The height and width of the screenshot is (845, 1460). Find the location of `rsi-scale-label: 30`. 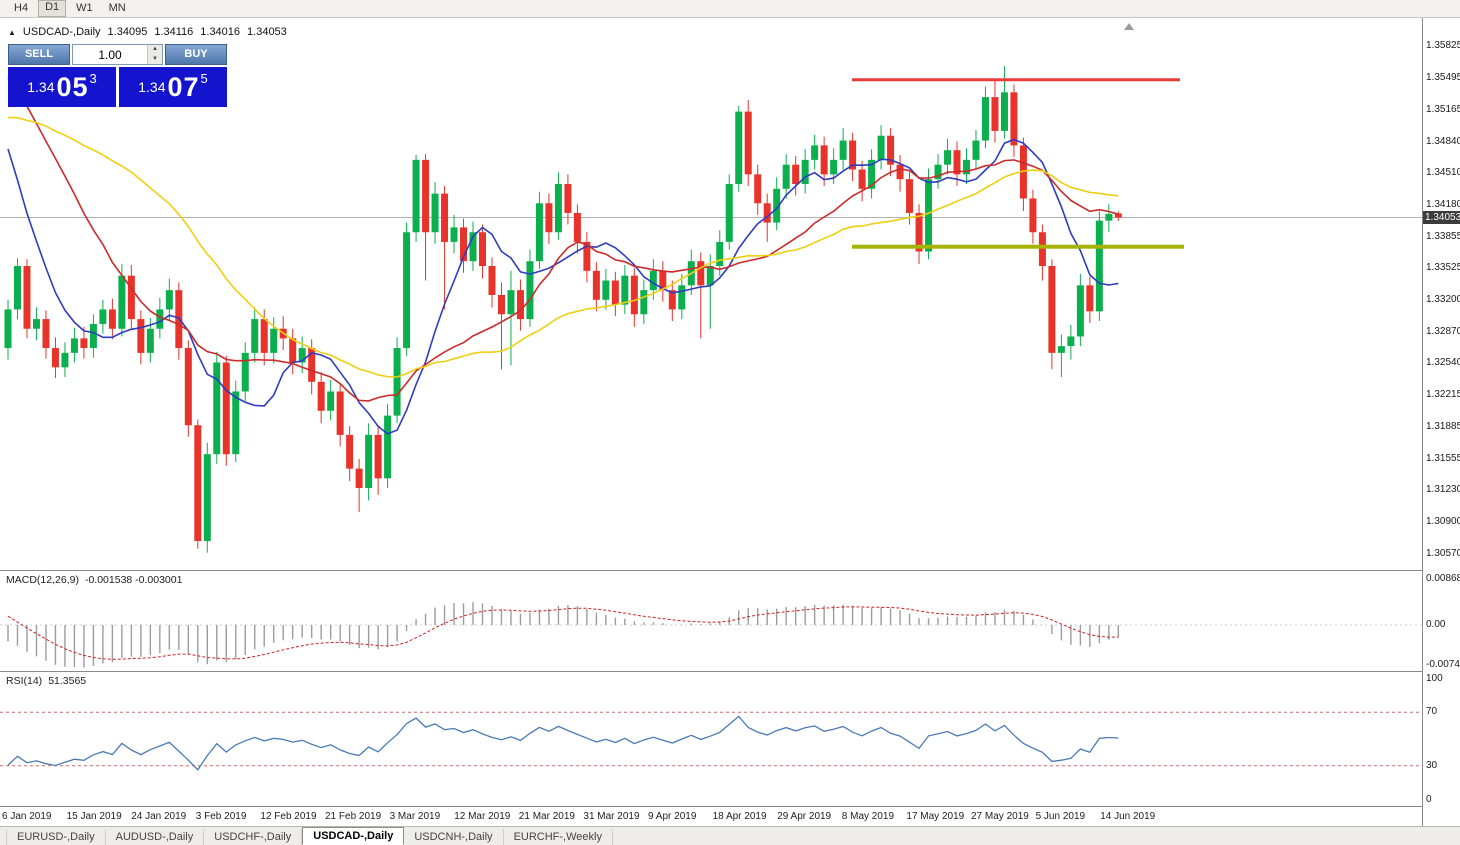

rsi-scale-label: 30 is located at coordinates (1432, 765).